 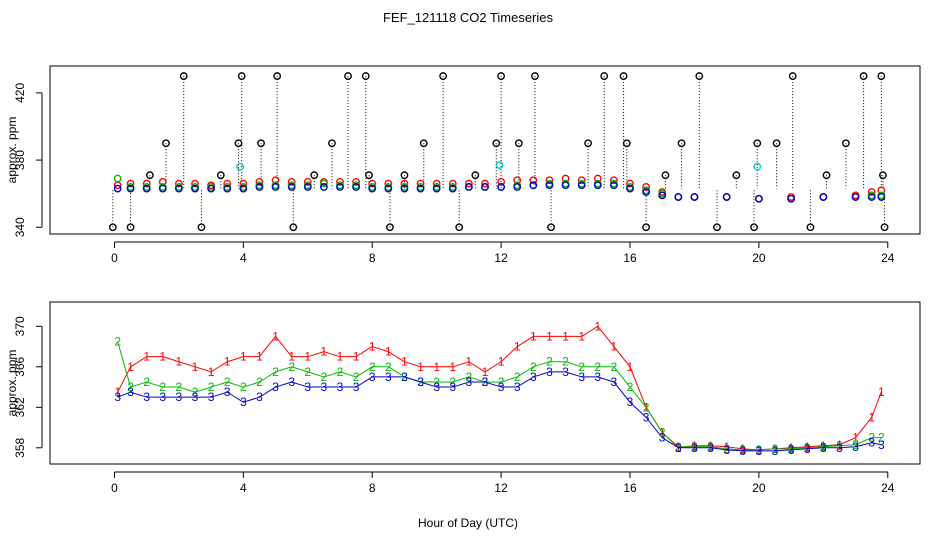 I want to click on series-std-point, so click(x=240, y=166).